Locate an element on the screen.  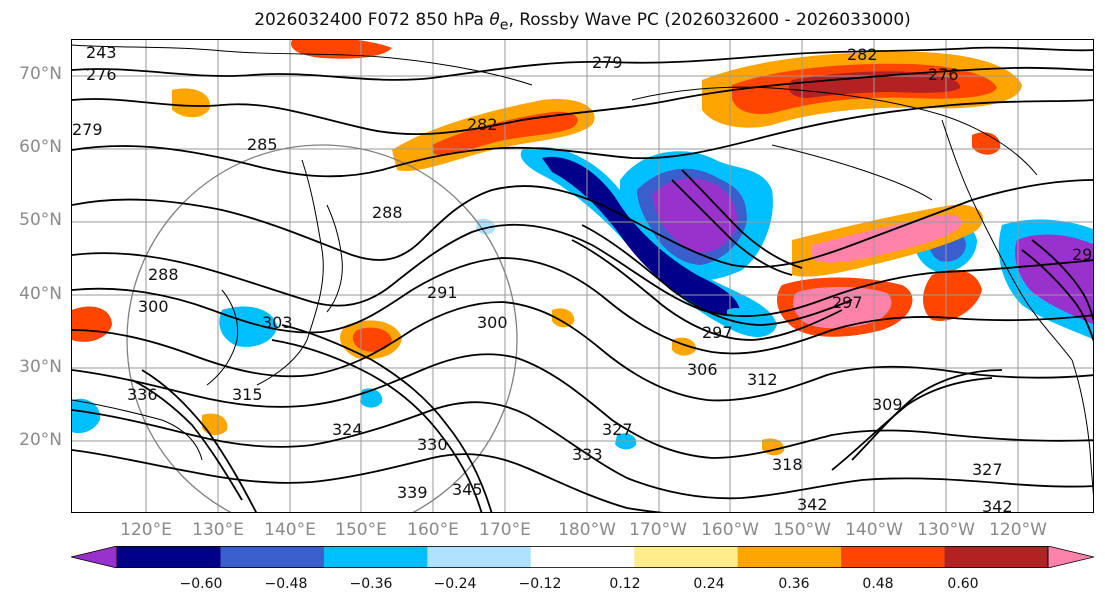
colorbar-frame is located at coordinates (582, 557).